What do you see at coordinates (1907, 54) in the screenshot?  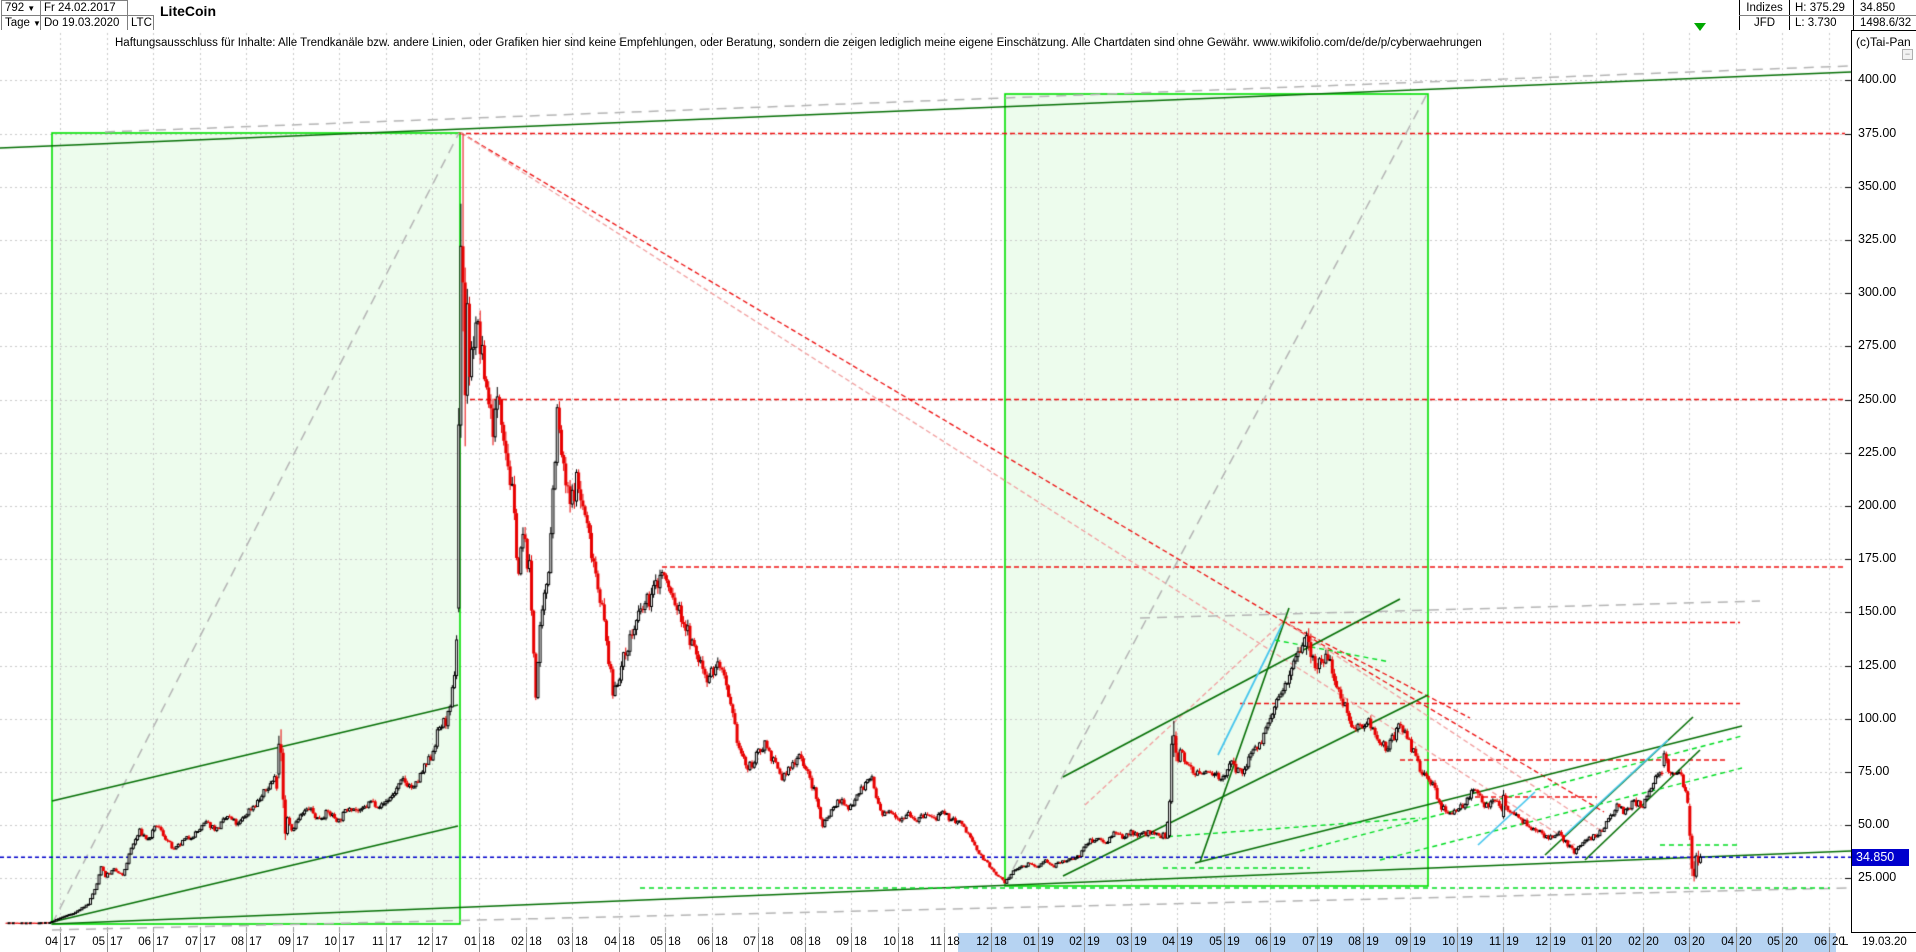 I see `collapse-icon: −` at bounding box center [1907, 54].